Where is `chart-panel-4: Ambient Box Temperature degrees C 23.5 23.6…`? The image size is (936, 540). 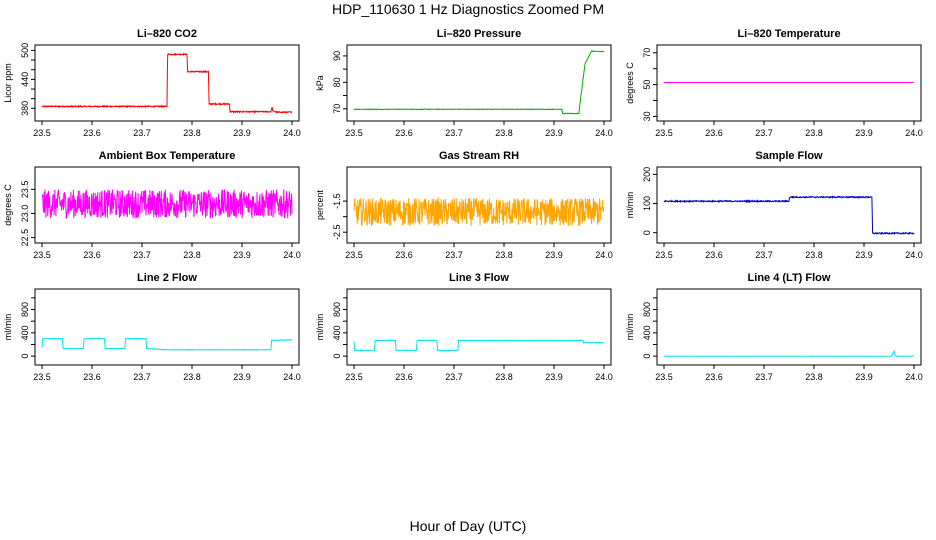 chart-panel-4: Ambient Box Temperature degrees C 23.5 23.6… is located at coordinates (152, 205).